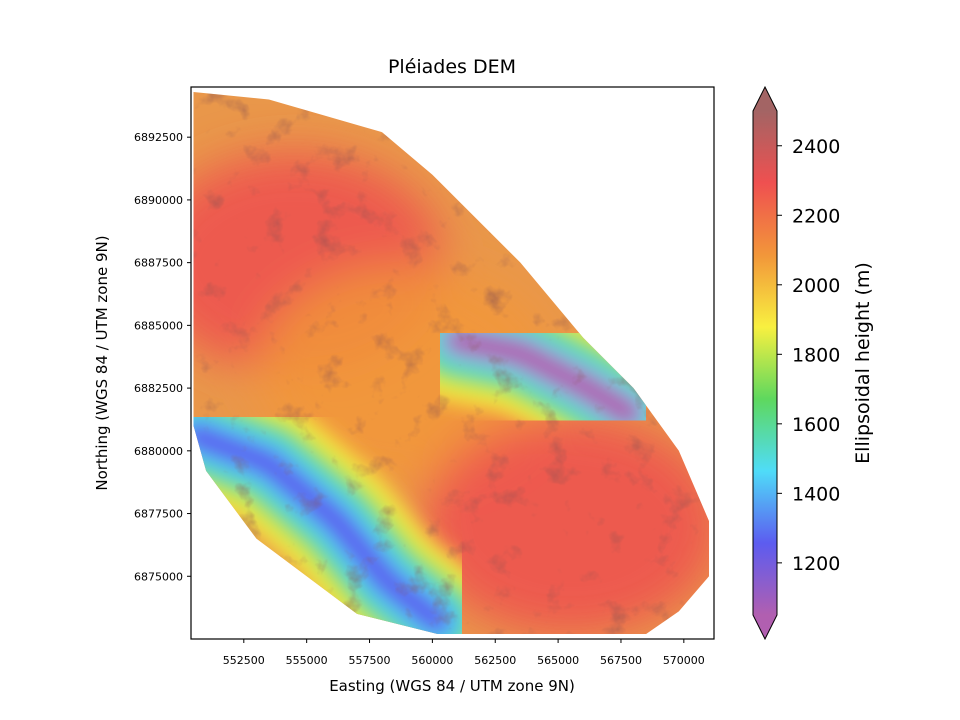 The image size is (960, 720). What do you see at coordinates (816, 564) in the screenshot?
I see `colorbar-tick-label: 1200` at bounding box center [816, 564].